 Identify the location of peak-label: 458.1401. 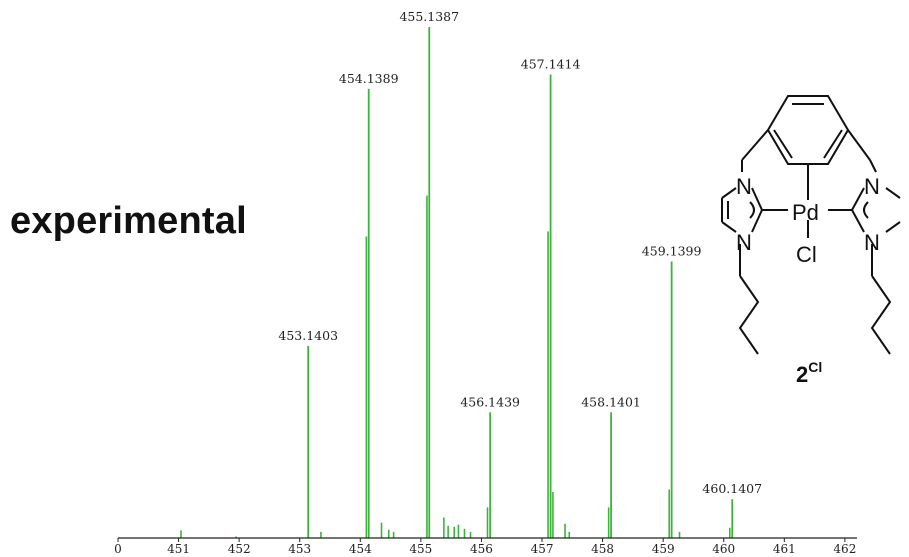
(611, 401).